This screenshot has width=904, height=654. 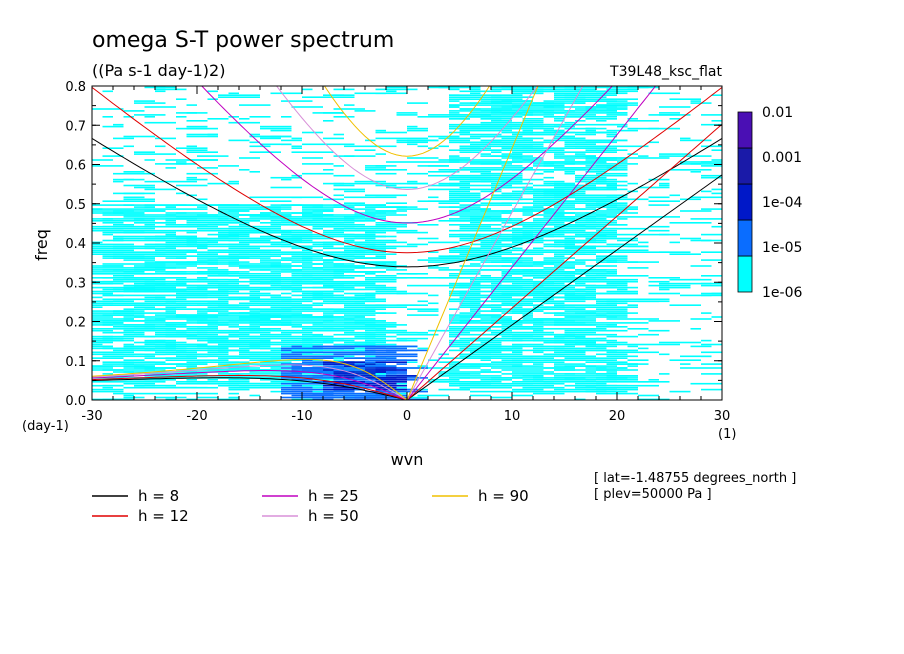 I want to click on dispersion-line, so click(x=564, y=261).